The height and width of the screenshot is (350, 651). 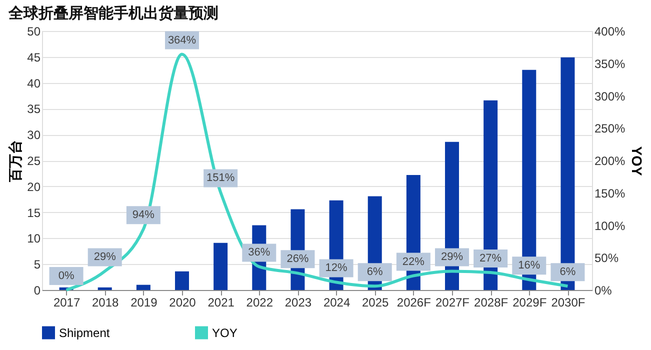 I want to click on data-label: 16%, so click(x=529, y=266).